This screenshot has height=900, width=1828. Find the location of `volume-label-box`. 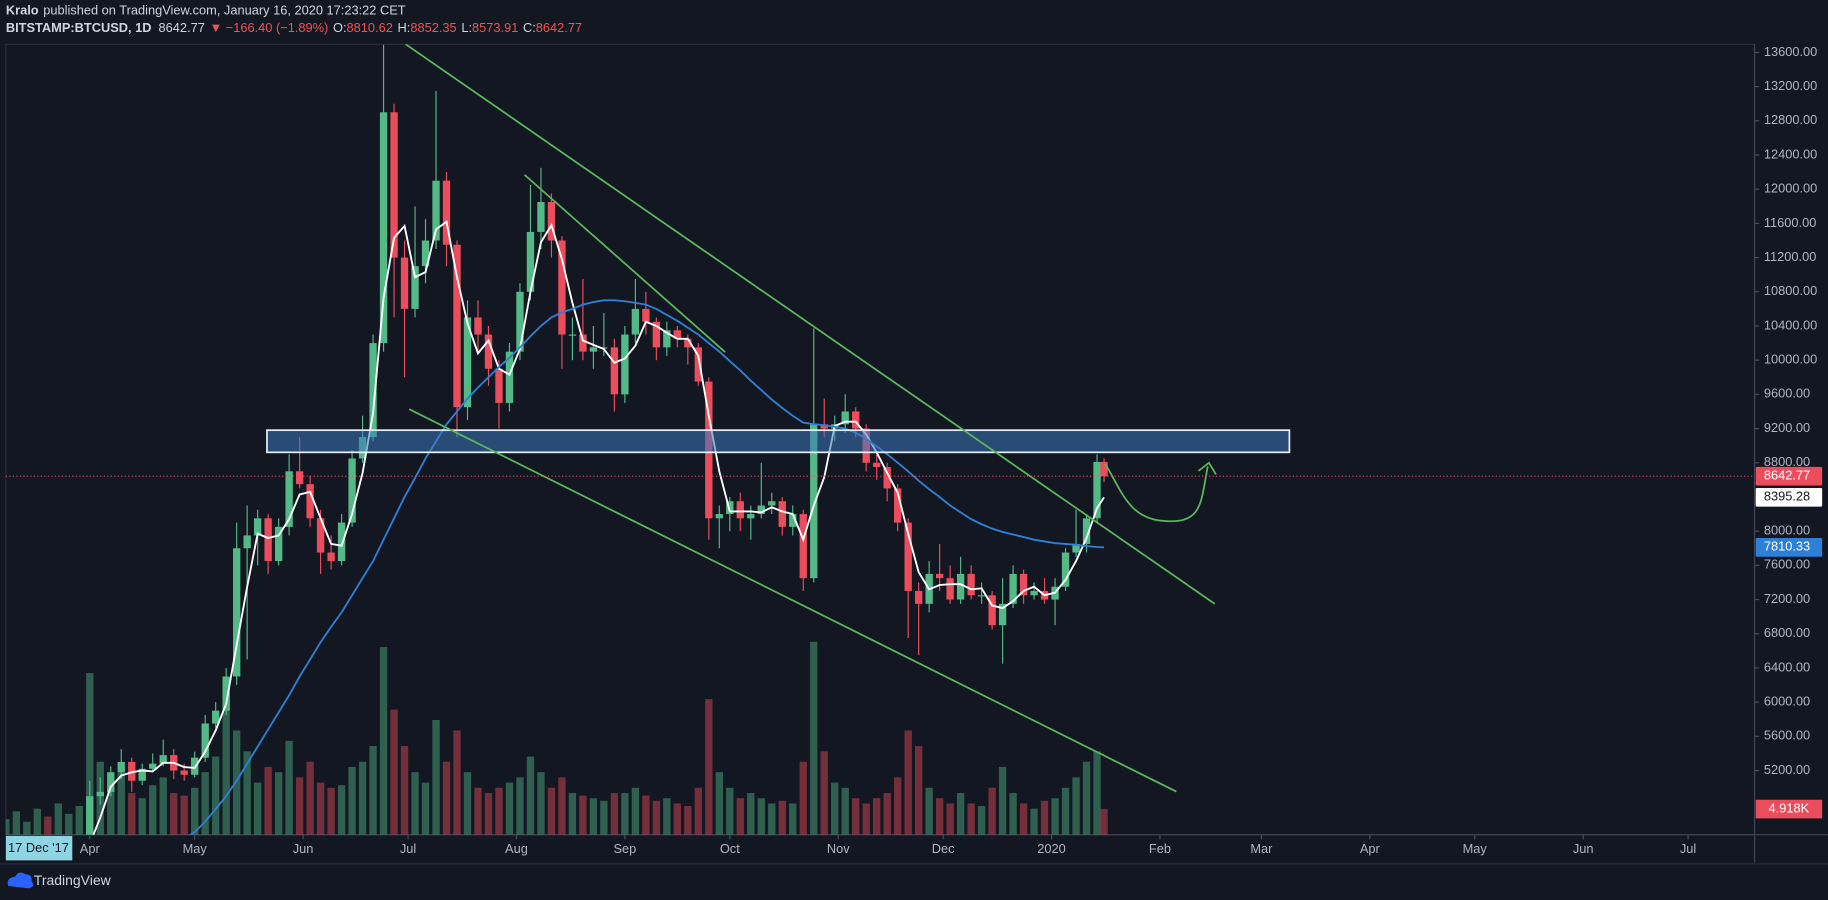

volume-label-box is located at coordinates (1789, 809).